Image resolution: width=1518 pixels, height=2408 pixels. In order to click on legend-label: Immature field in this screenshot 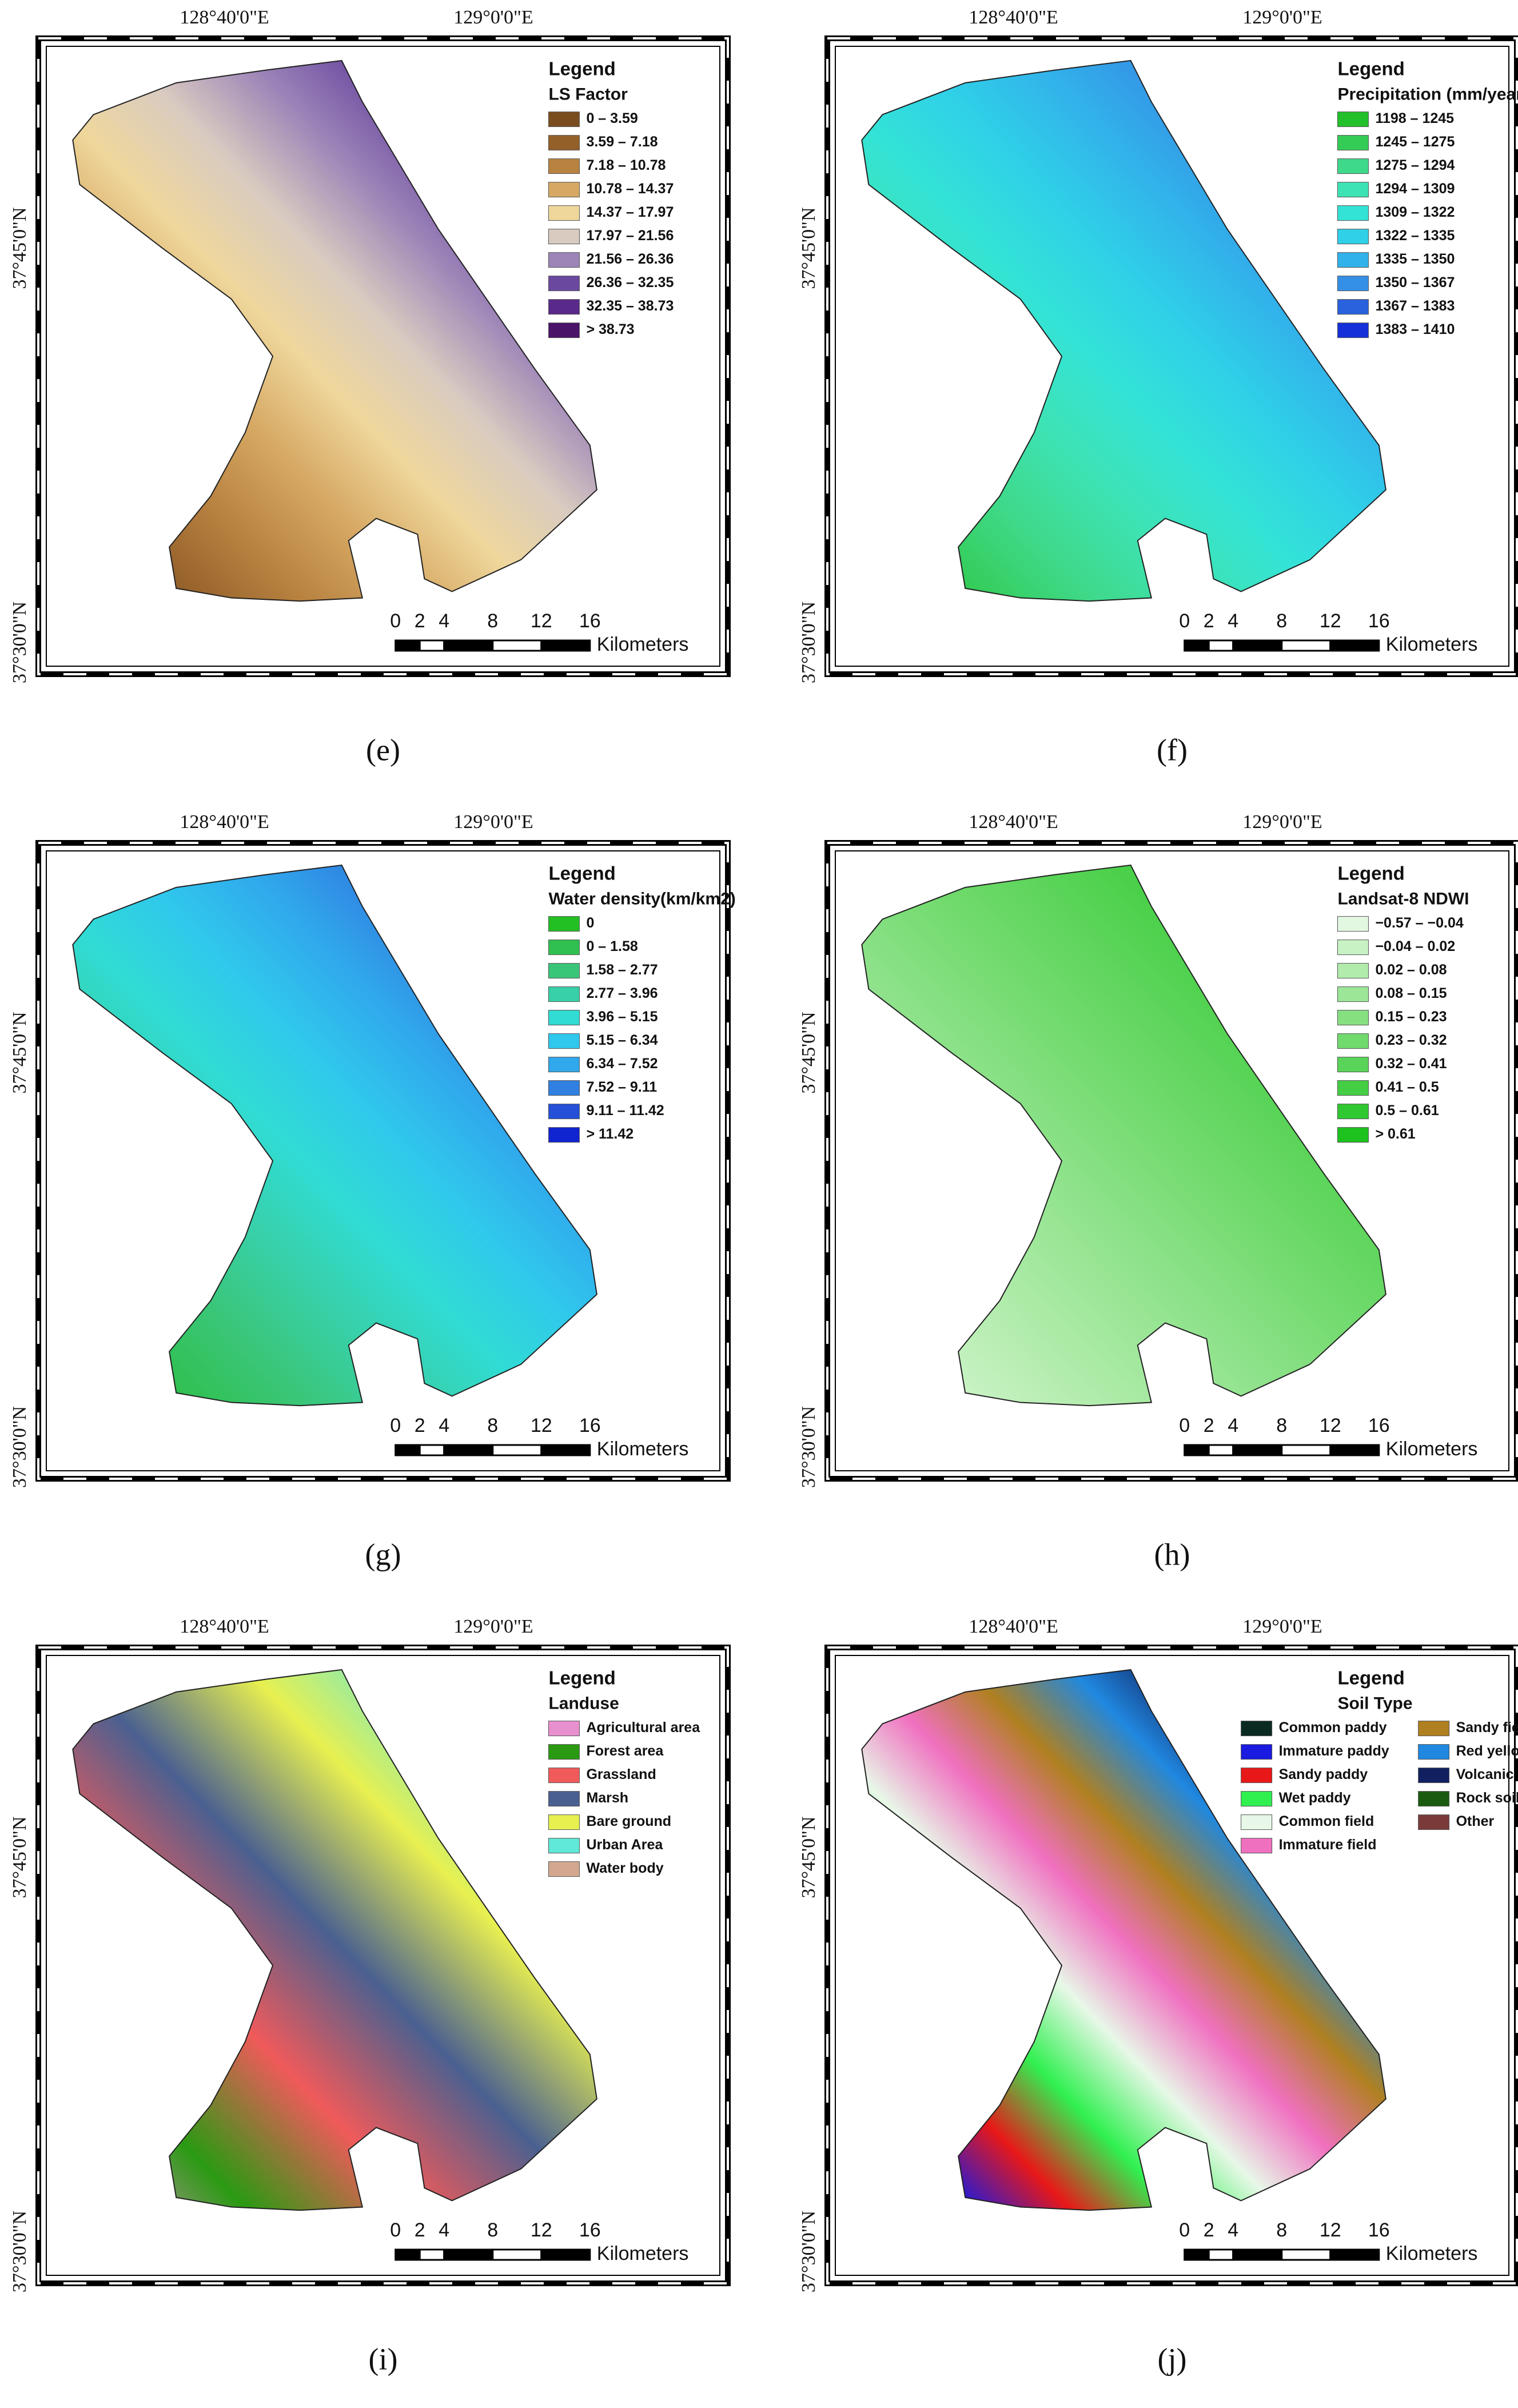, I will do `click(1328, 1845)`.